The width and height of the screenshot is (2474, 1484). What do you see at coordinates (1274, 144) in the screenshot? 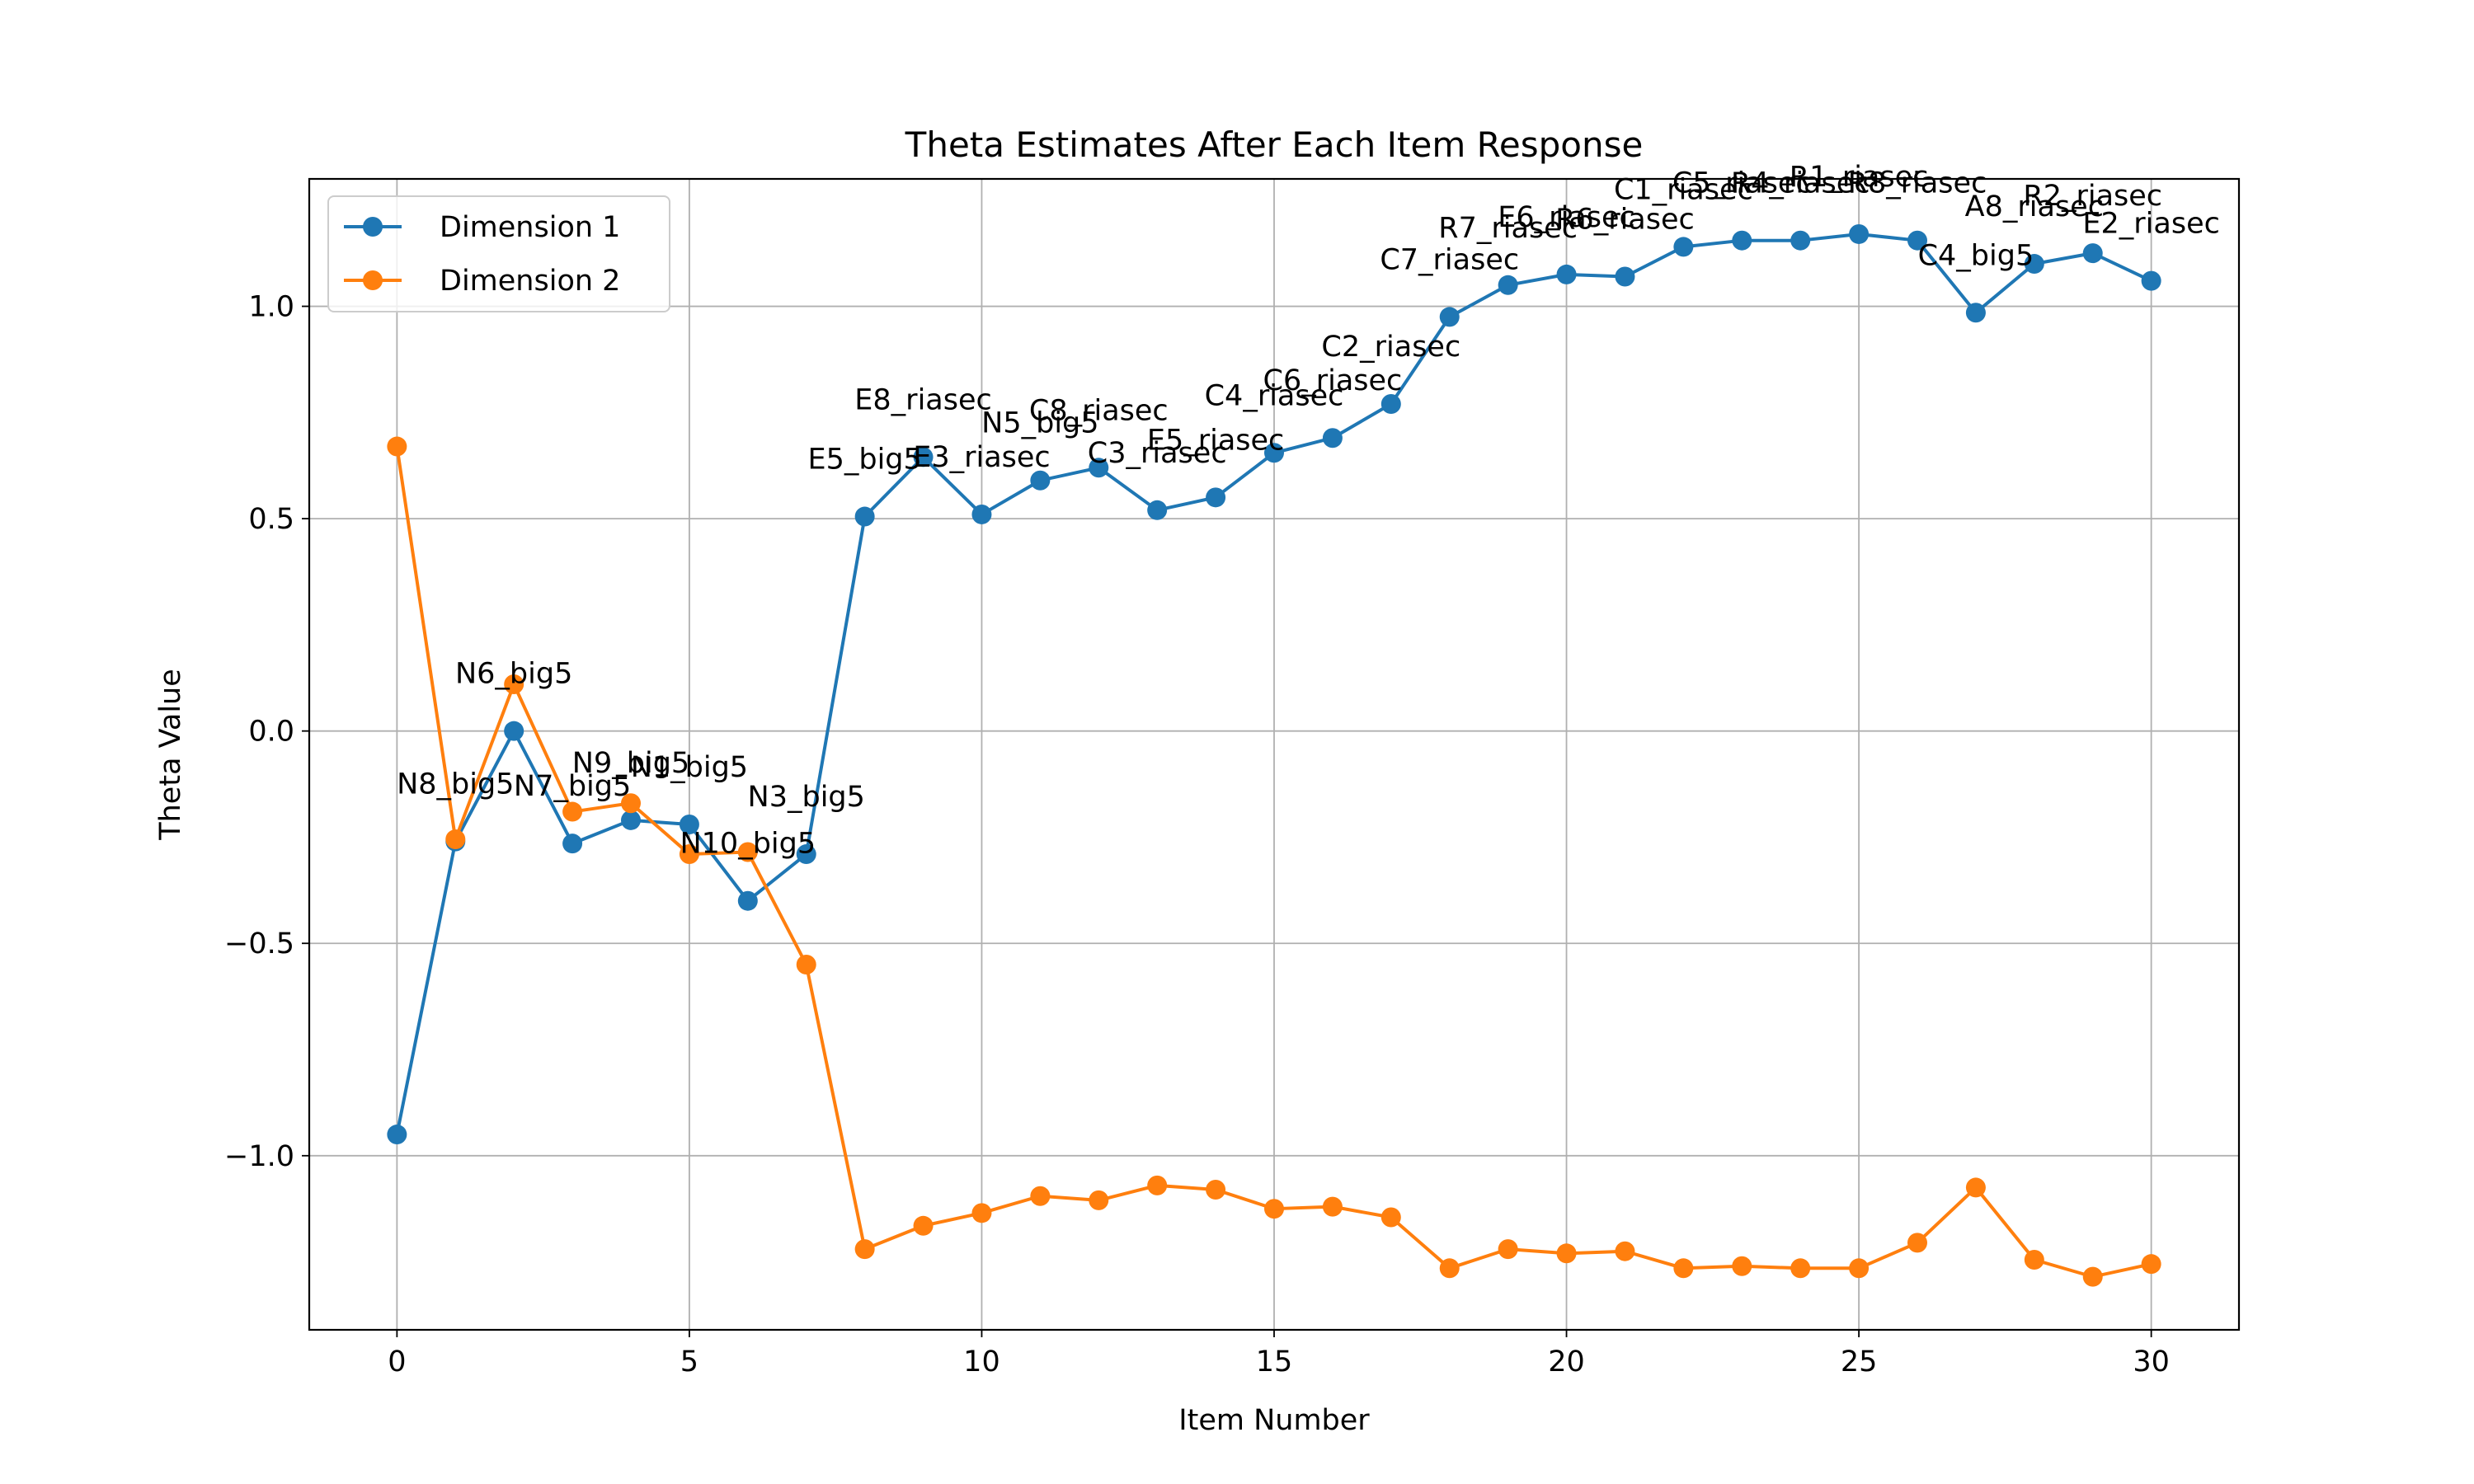
I see `chart-title: Theta Estimates After Each Item Response` at bounding box center [1274, 144].